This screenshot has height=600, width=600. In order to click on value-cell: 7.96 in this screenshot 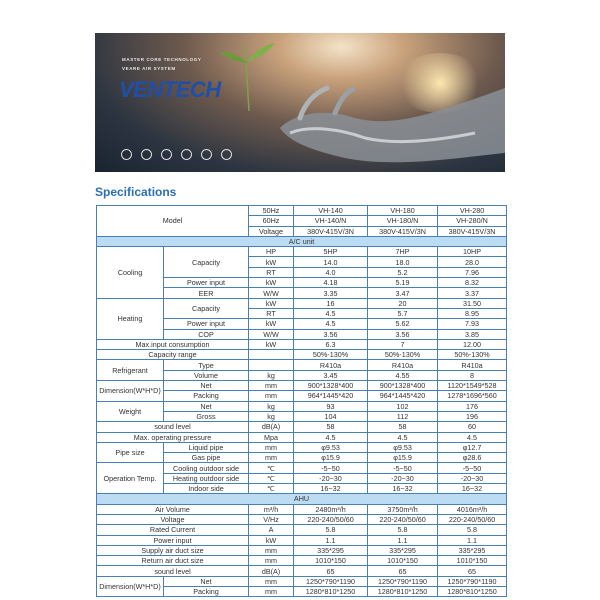, I will do `click(472, 272)`.